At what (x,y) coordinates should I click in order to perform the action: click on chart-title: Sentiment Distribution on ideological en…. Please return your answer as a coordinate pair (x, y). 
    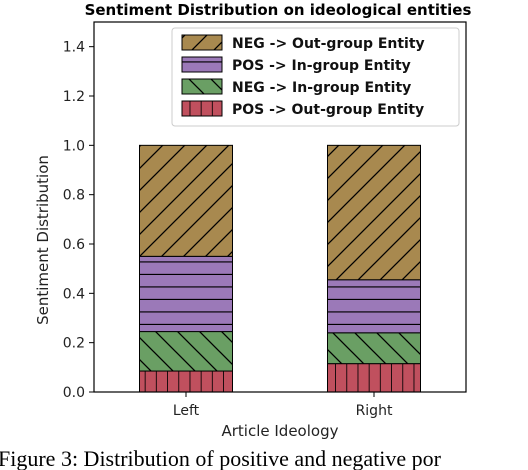
    Looking at the image, I should click on (278, 10).